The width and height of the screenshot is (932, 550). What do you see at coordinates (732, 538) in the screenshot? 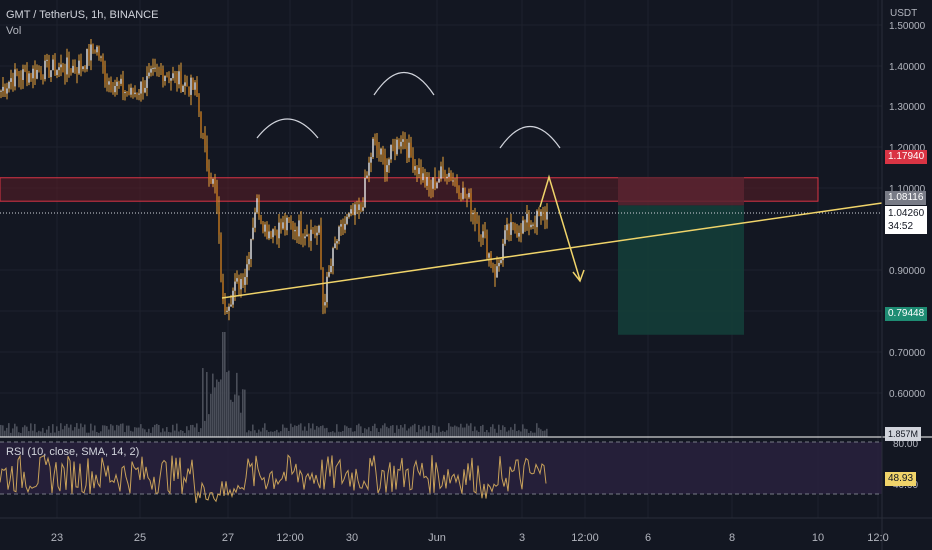
I see `time-tick-label: 8` at bounding box center [732, 538].